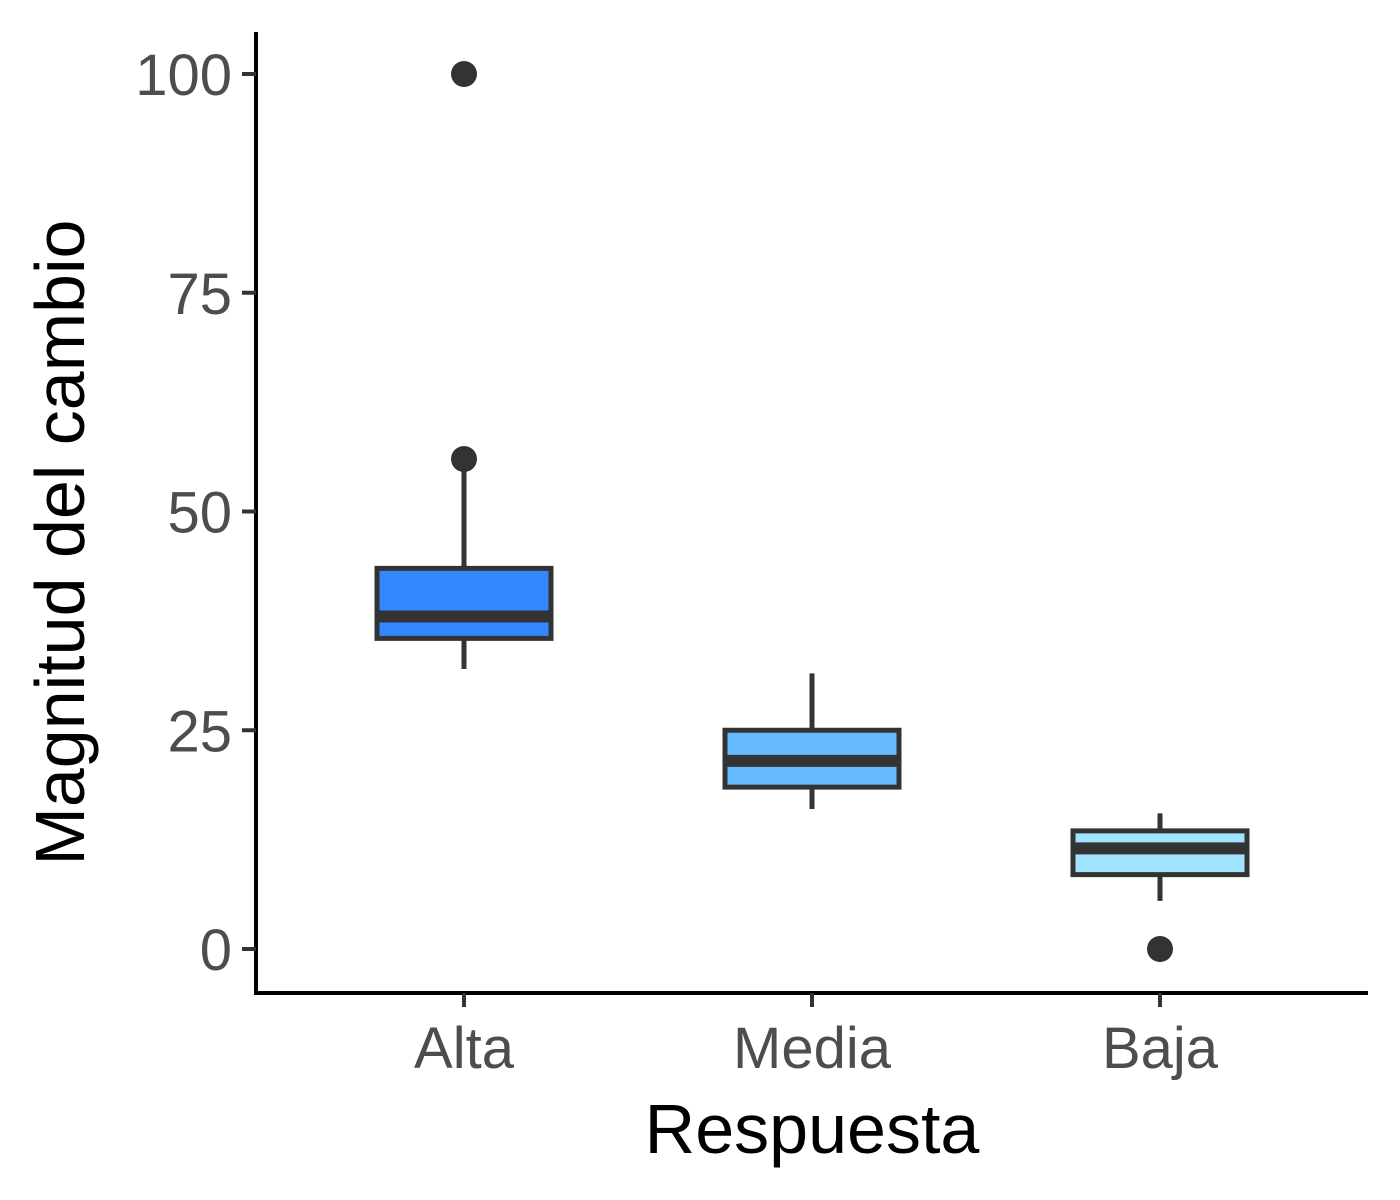  Describe the element at coordinates (464, 1048) in the screenshot. I see `x-tick-label-alta: Alta` at that location.